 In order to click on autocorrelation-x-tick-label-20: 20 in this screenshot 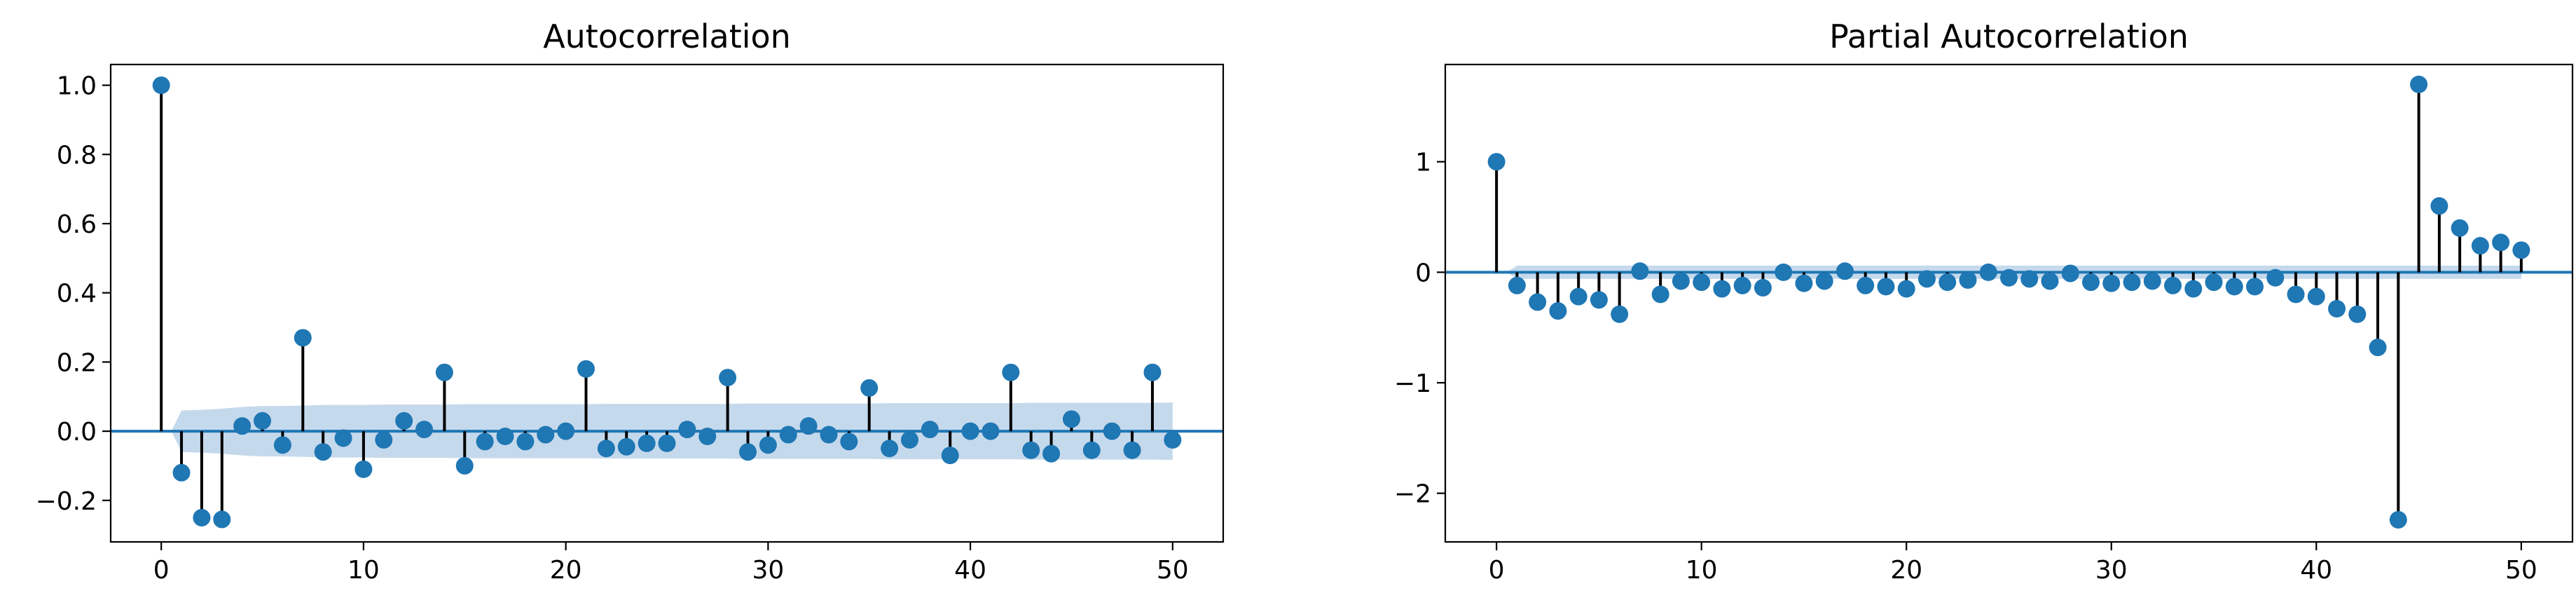, I will do `click(566, 570)`.